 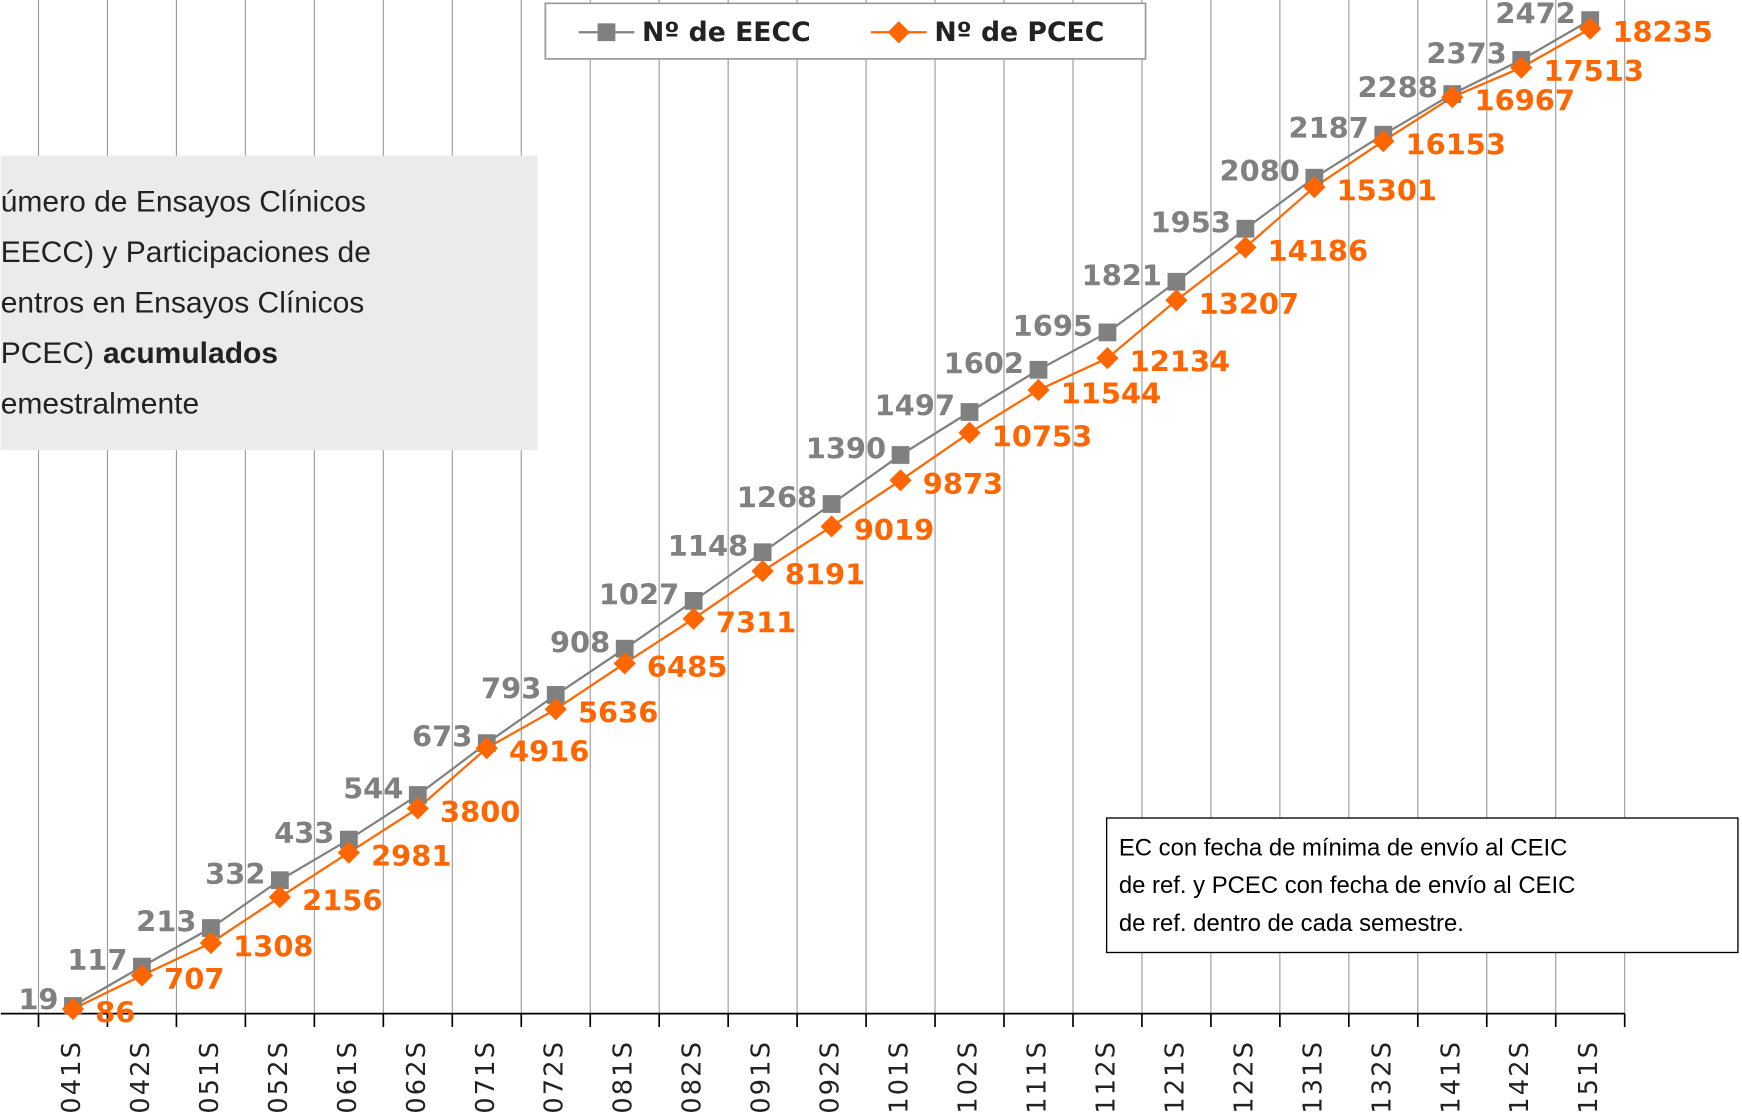 What do you see at coordinates (1019, 32) in the screenshot?
I see `legend-label: Nº de PCEC` at bounding box center [1019, 32].